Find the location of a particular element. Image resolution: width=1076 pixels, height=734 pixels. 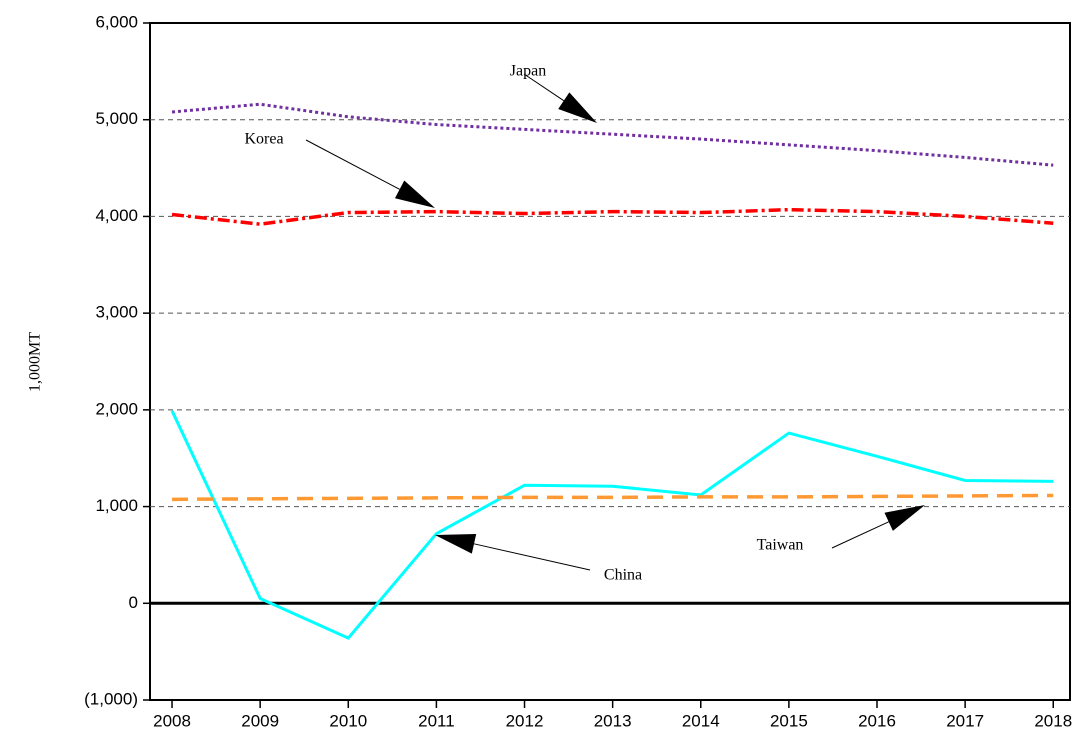

y-tick-label: 1,000 is located at coordinates (116, 505).